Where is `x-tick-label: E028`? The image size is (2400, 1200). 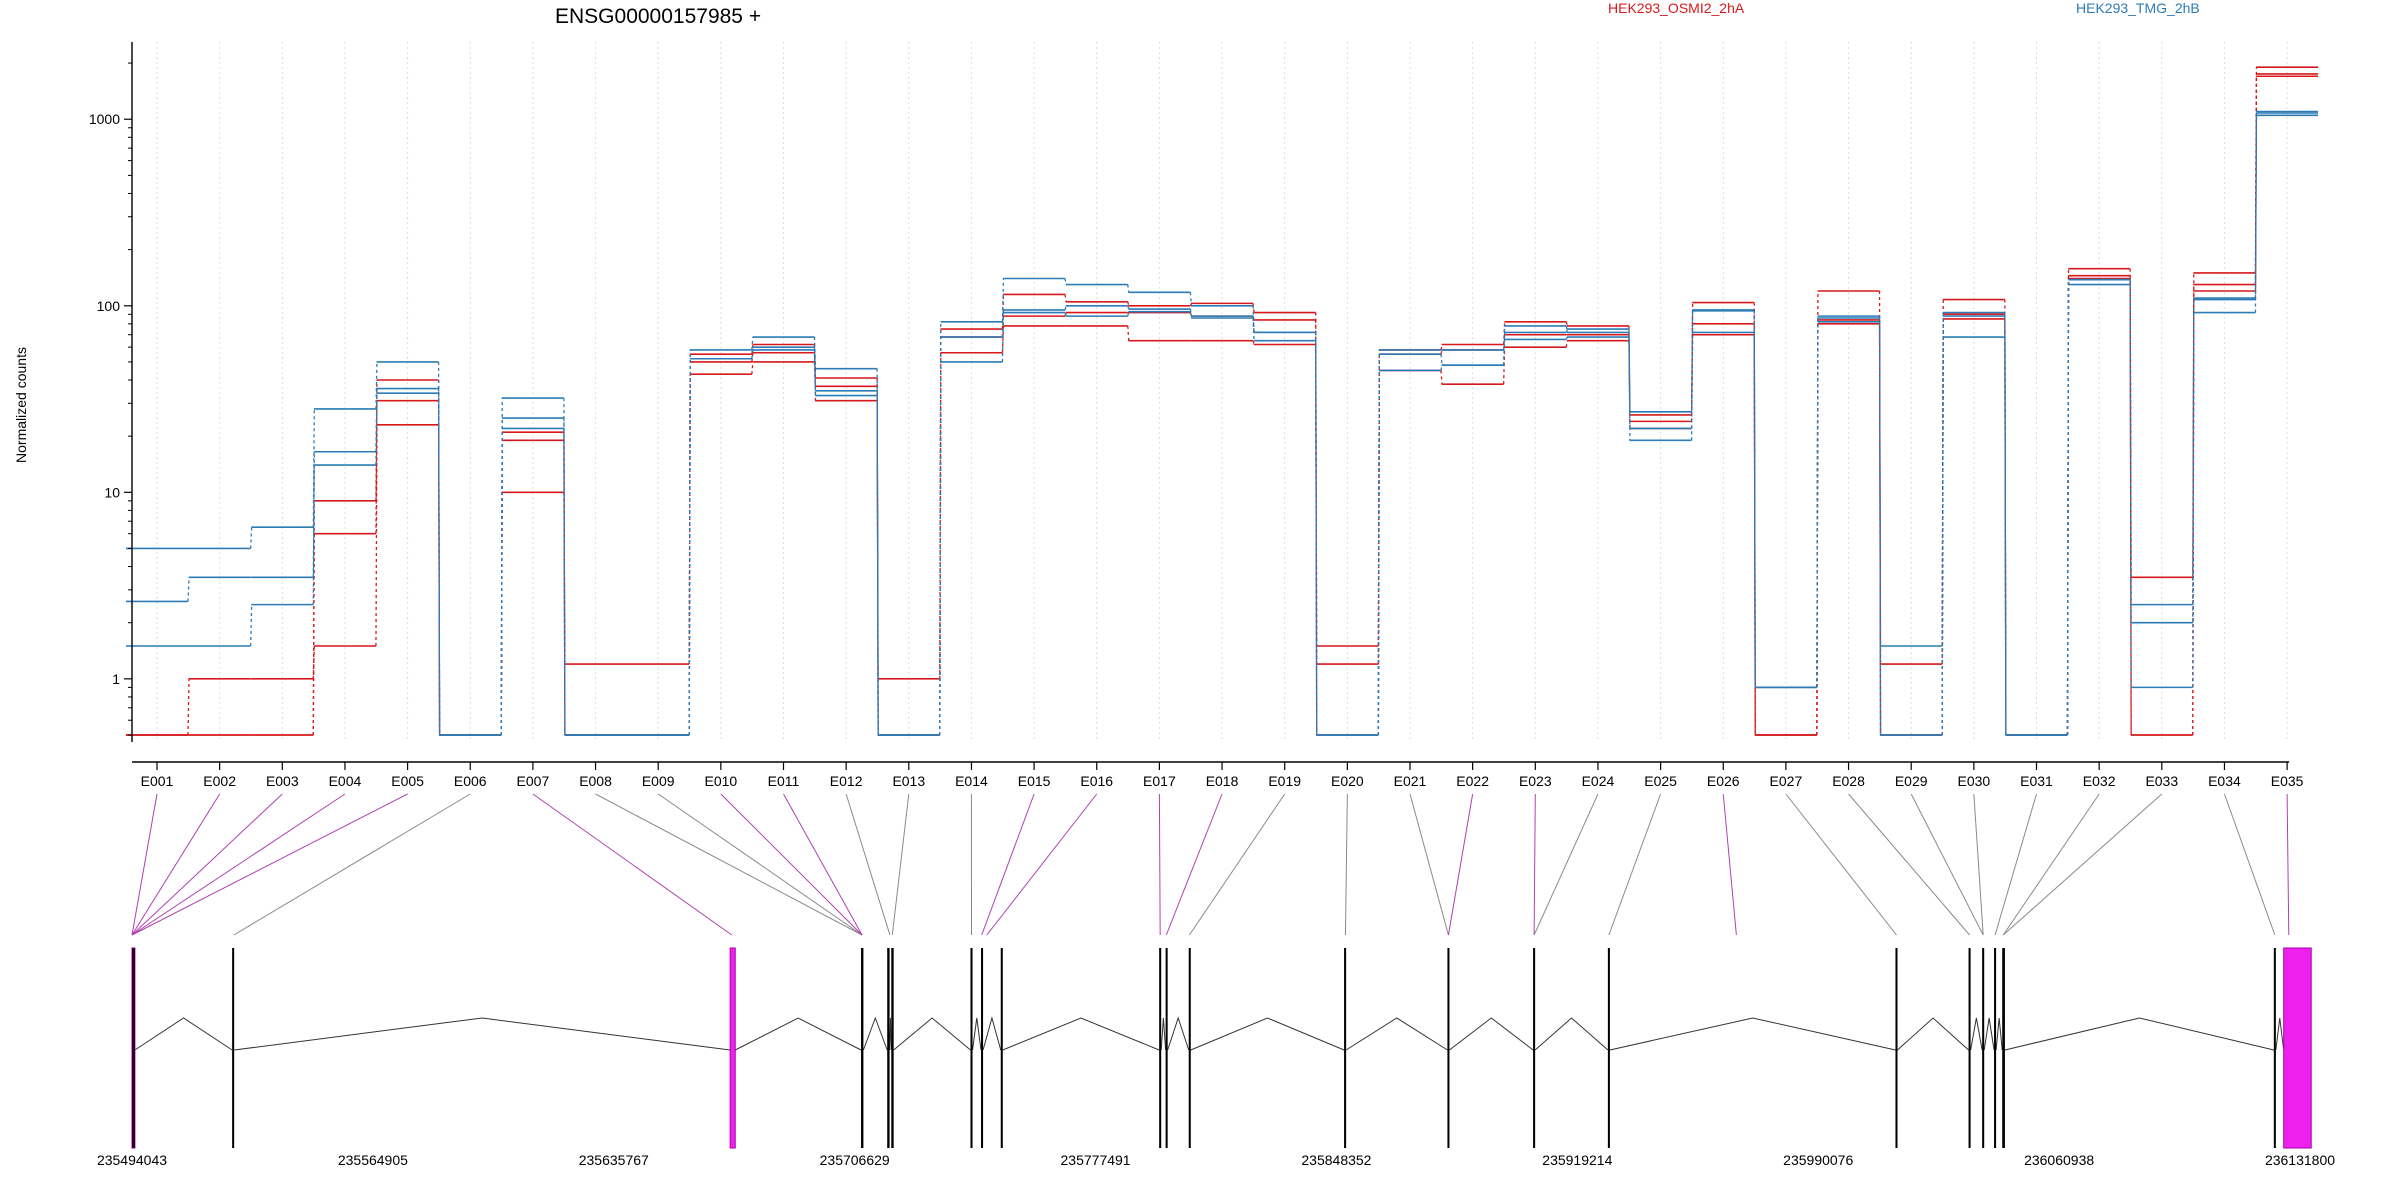 x-tick-label: E028 is located at coordinates (1848, 781).